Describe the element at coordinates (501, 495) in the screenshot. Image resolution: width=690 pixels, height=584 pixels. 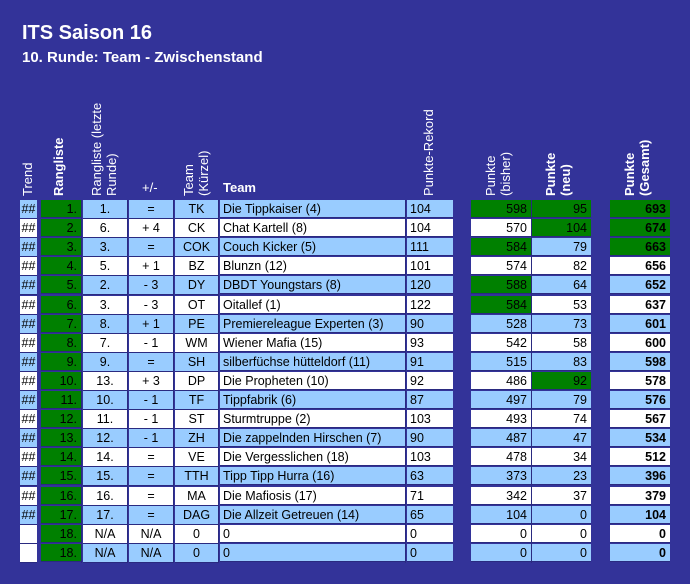
I see `points-before-cell: 342` at that location.